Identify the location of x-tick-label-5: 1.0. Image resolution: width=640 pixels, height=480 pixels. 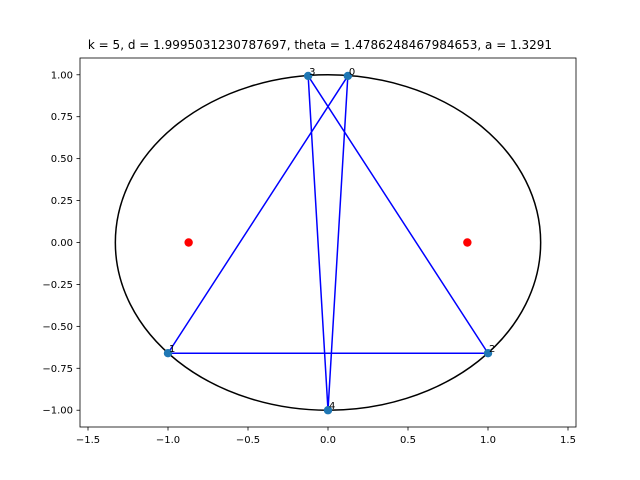
(488, 440).